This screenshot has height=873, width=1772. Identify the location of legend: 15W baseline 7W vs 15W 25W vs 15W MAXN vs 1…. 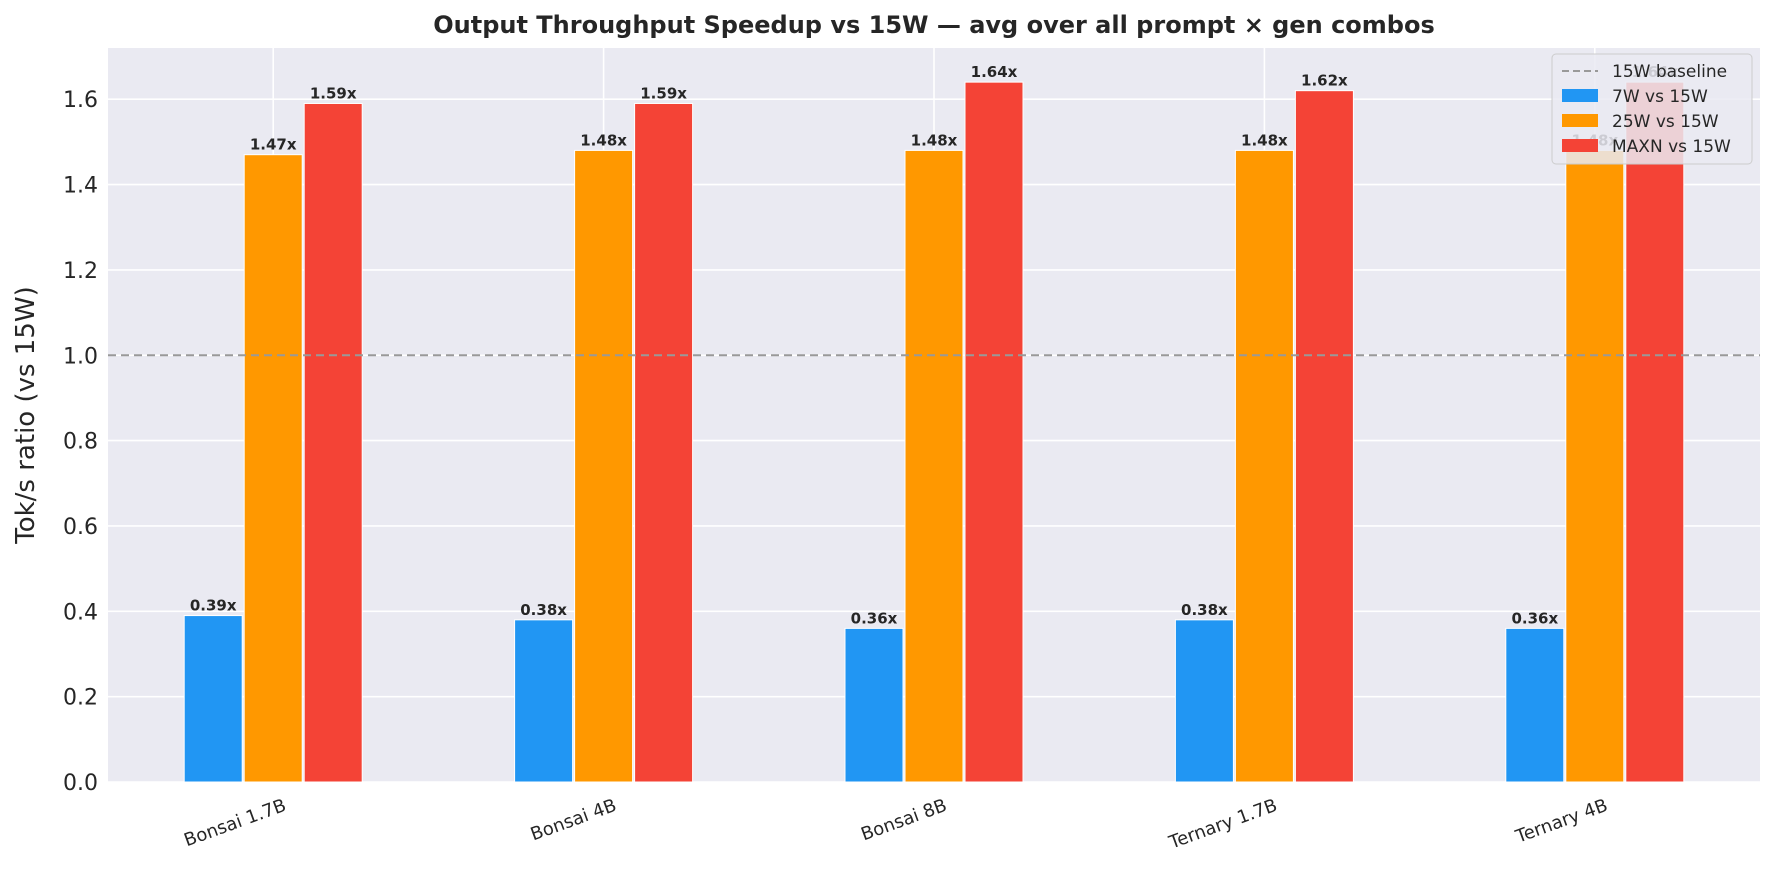
(1652, 109).